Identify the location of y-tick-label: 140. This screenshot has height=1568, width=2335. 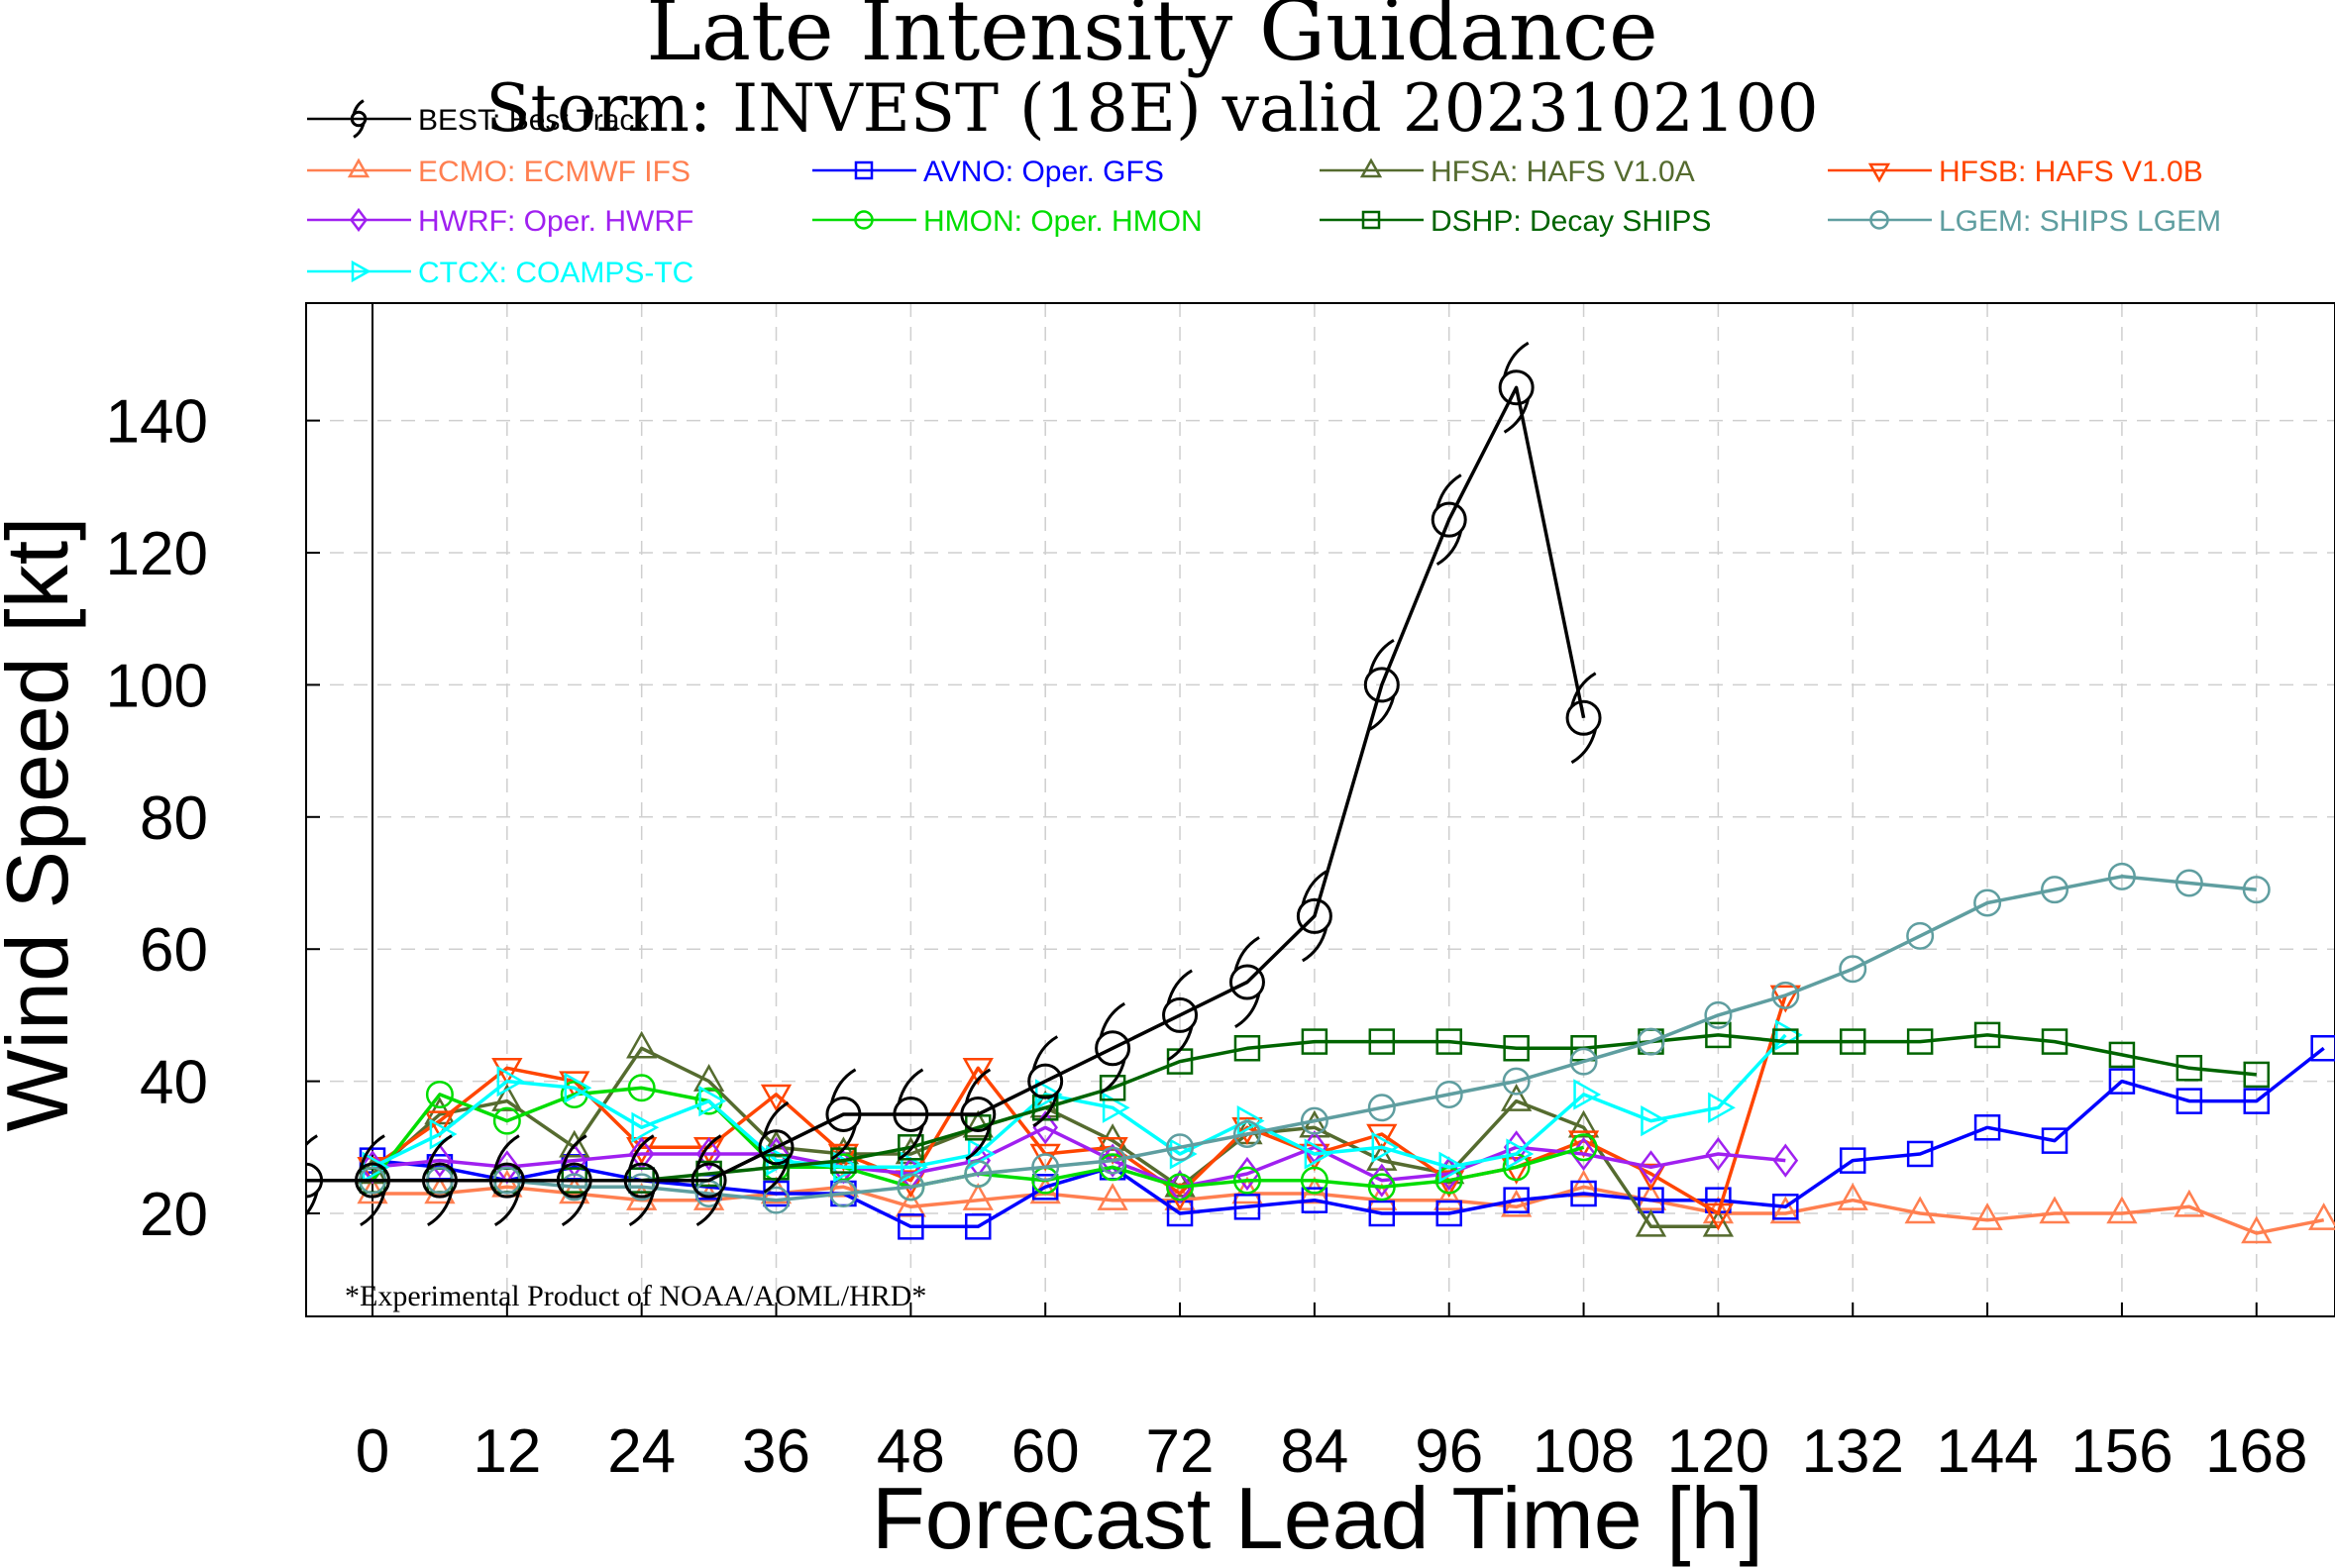
(157, 422).